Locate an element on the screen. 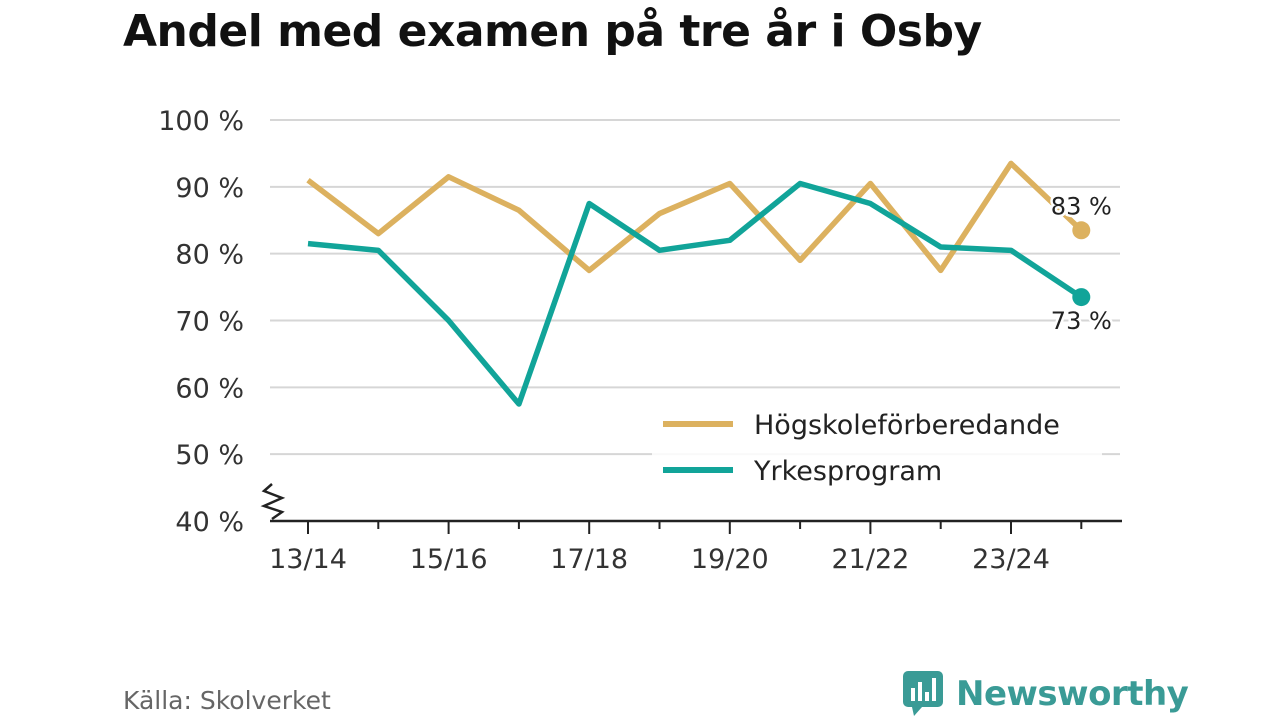 Image resolution: width=1280 pixels, height=720 pixels. y-tick-label: 70 % is located at coordinates (209, 322).